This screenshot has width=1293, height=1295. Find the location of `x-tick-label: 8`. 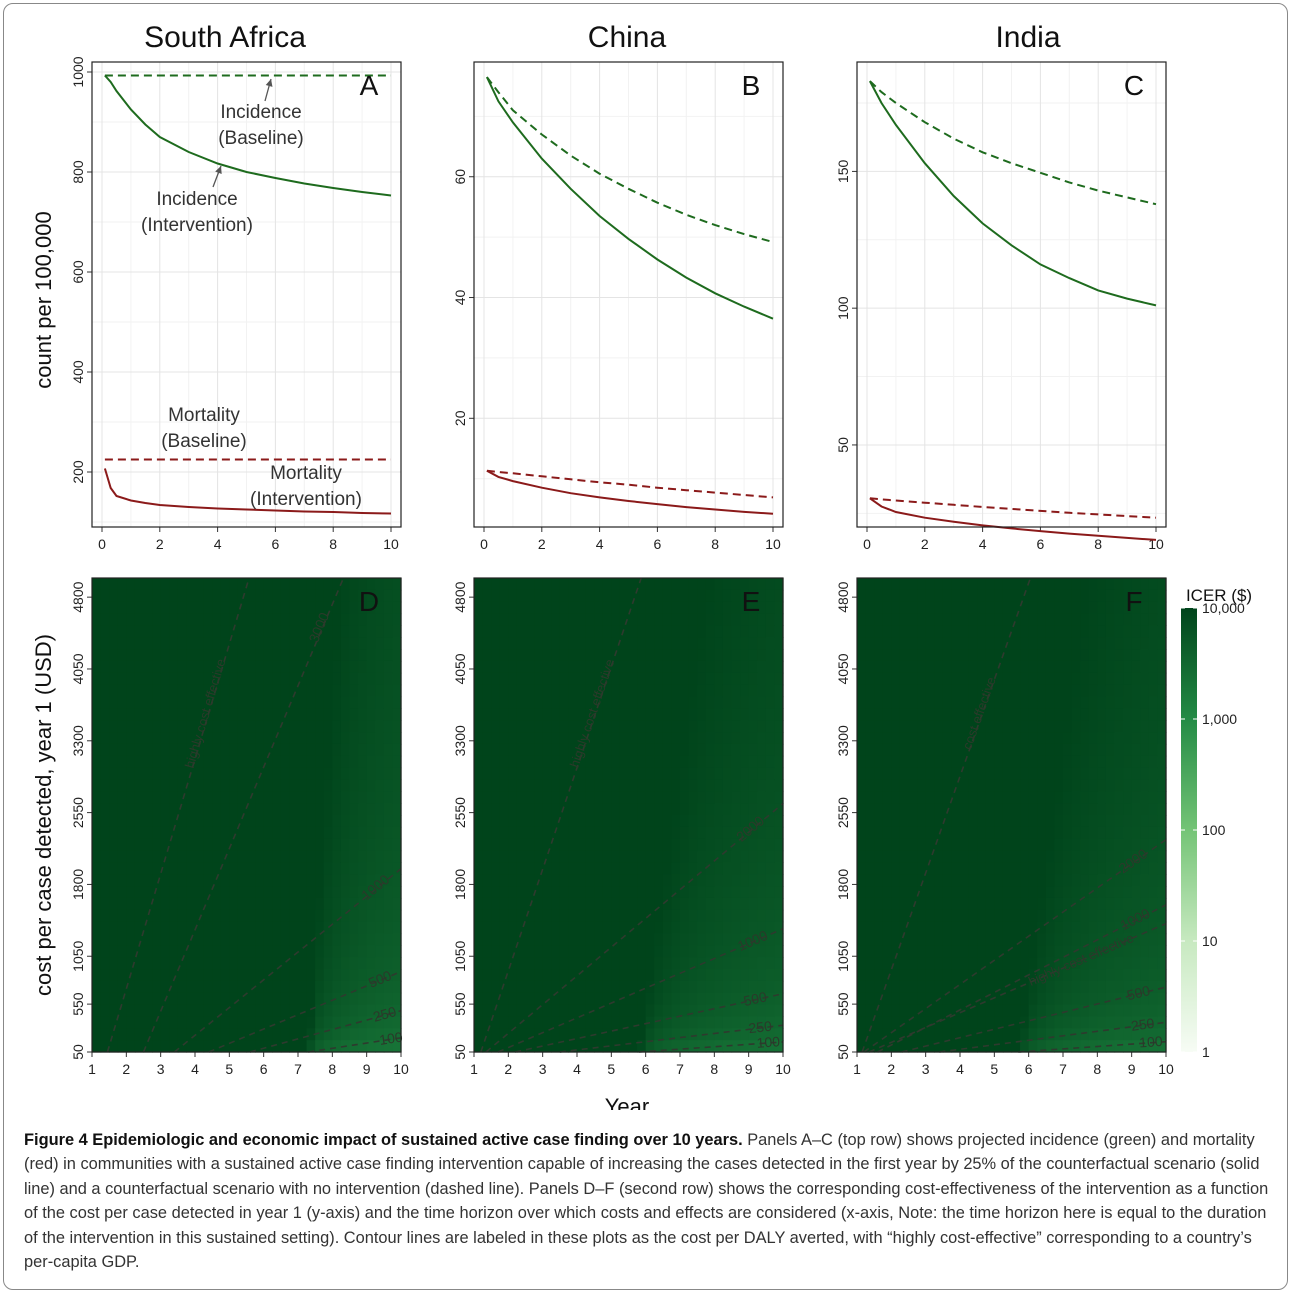

x-tick-label: 8 is located at coordinates (1097, 1069).